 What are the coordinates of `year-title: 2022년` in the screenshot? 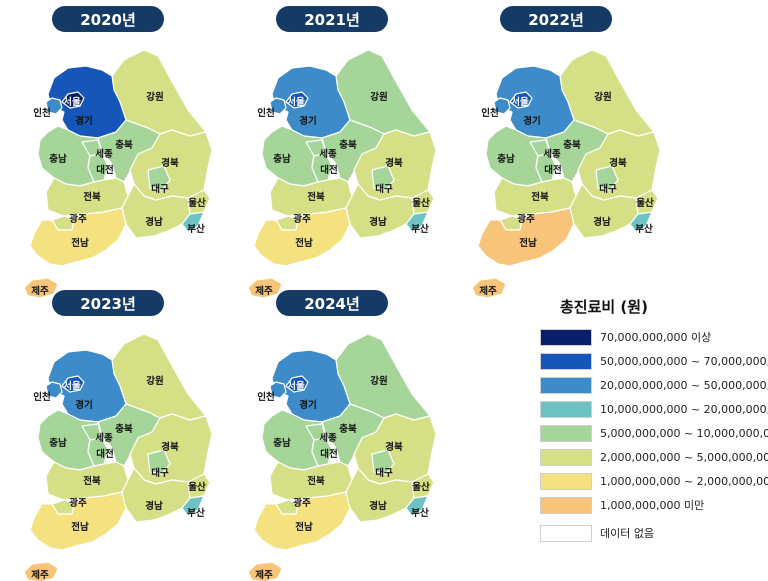 It's located at (556, 19).